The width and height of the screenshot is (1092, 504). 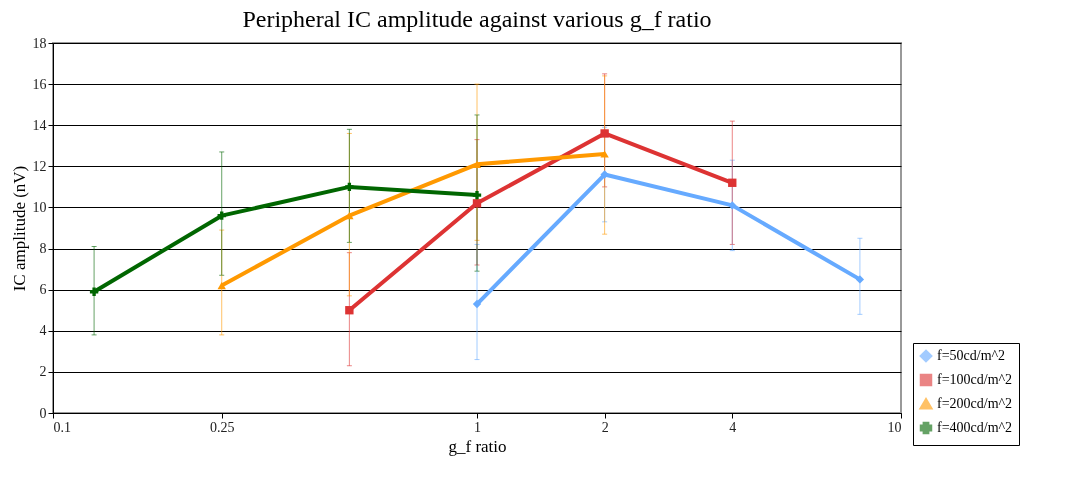 I want to click on y-tick-label: 16, so click(x=39, y=84).